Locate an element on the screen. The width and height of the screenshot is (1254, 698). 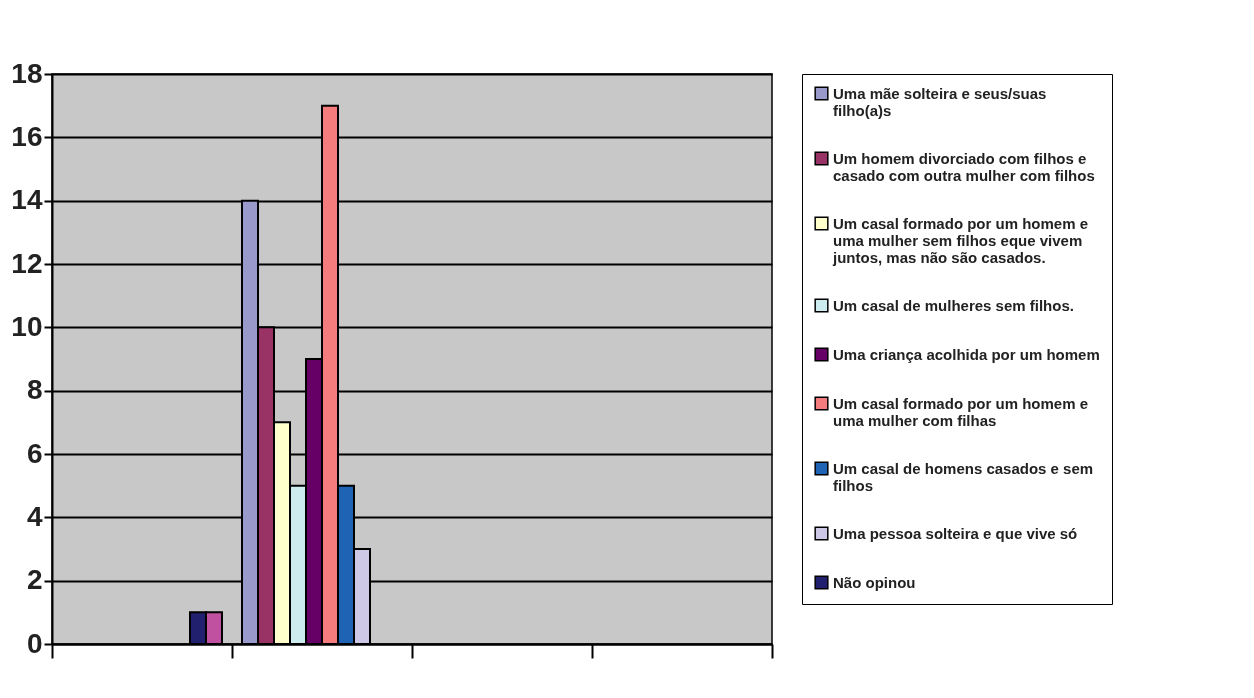
legend-label: Um casal de mulheres sem filhos. is located at coordinates (953, 305).